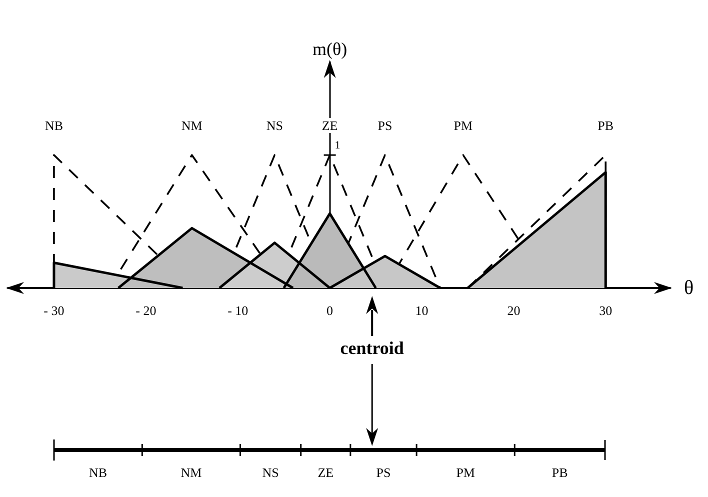  I want to click on x-tick-label: - 20, so click(146, 310).